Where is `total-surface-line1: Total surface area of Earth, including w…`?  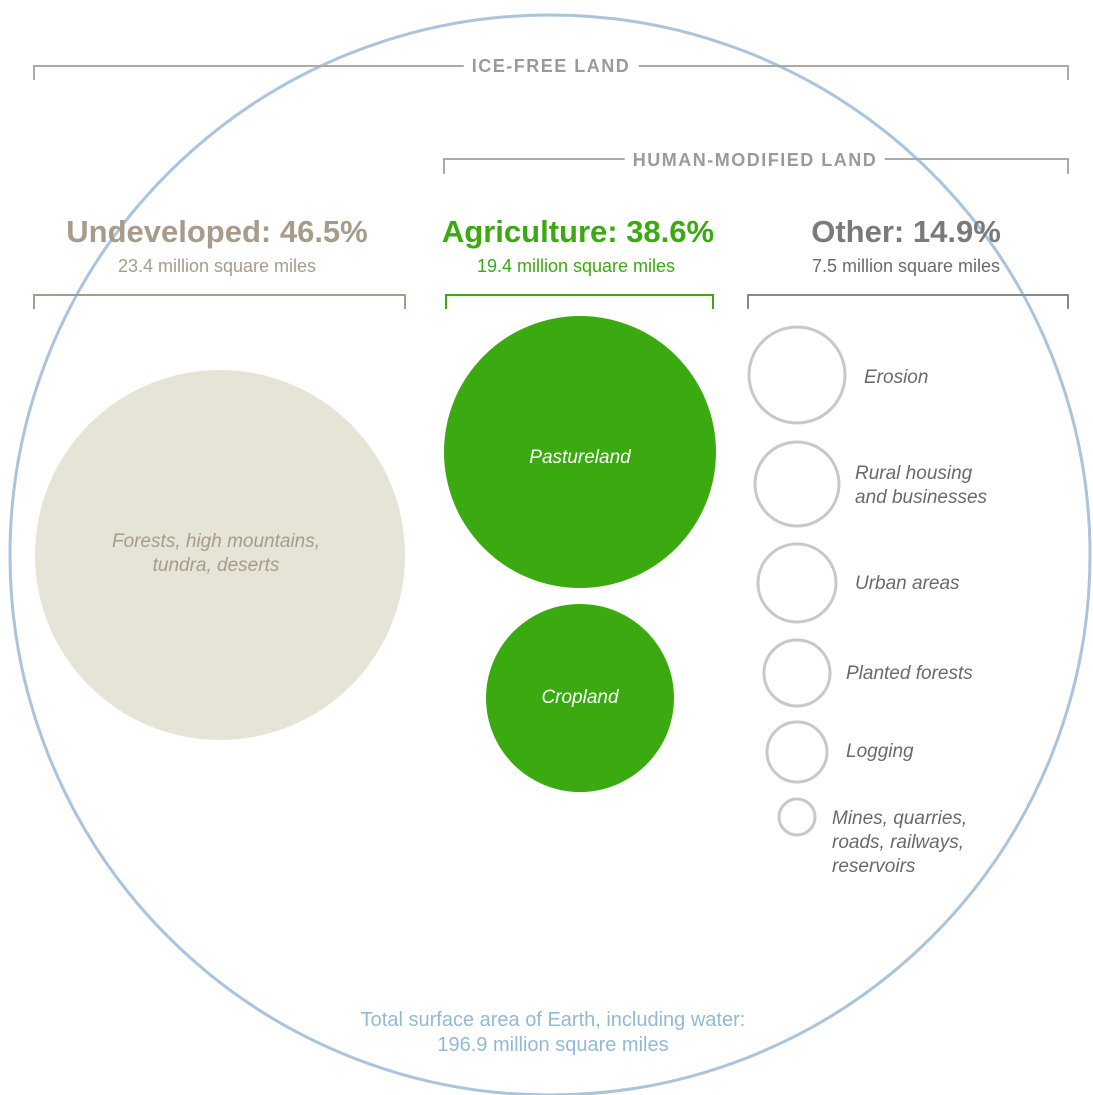
total-surface-line1: Total surface area of Earth, including w… is located at coordinates (553, 1020).